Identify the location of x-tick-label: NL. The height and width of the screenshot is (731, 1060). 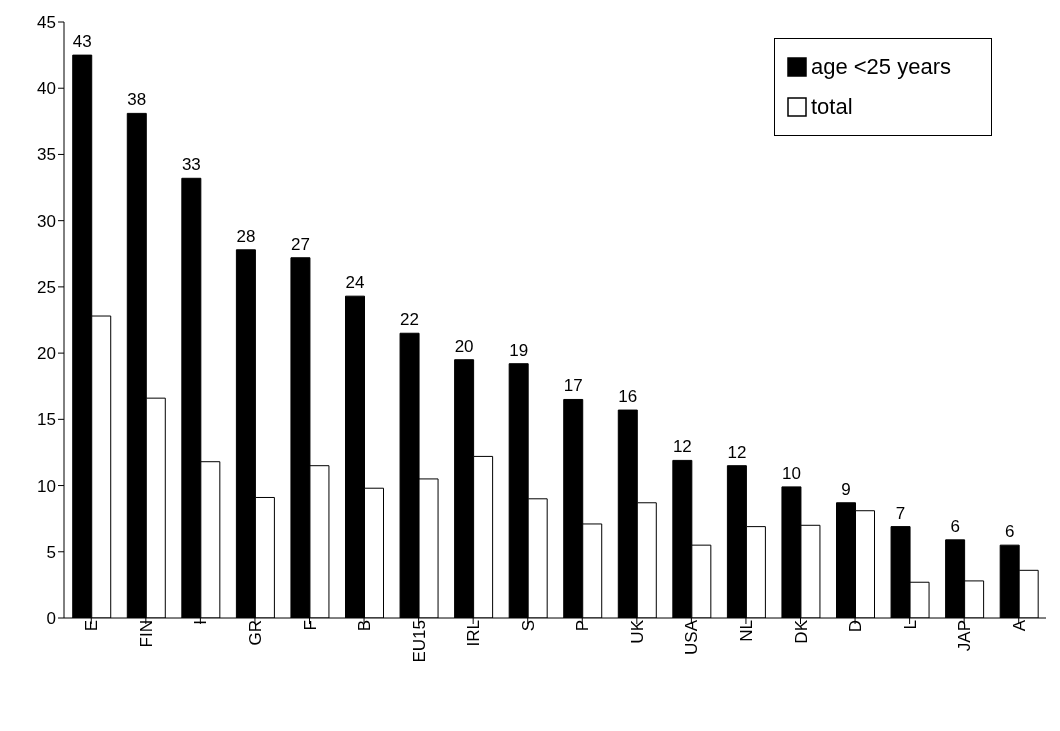
(747, 631).